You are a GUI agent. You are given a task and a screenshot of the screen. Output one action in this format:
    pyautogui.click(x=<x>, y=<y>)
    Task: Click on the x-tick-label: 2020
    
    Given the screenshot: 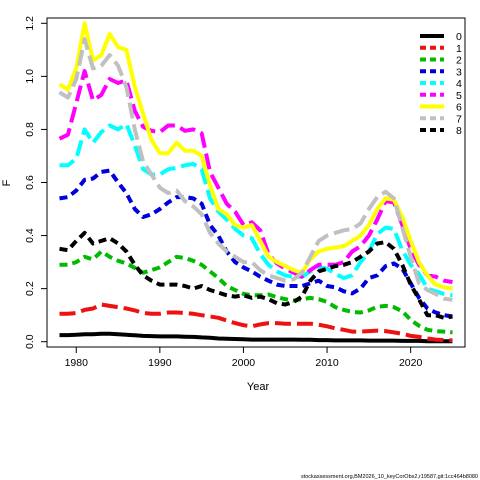 What is the action you would take?
    pyautogui.click(x=411, y=363)
    